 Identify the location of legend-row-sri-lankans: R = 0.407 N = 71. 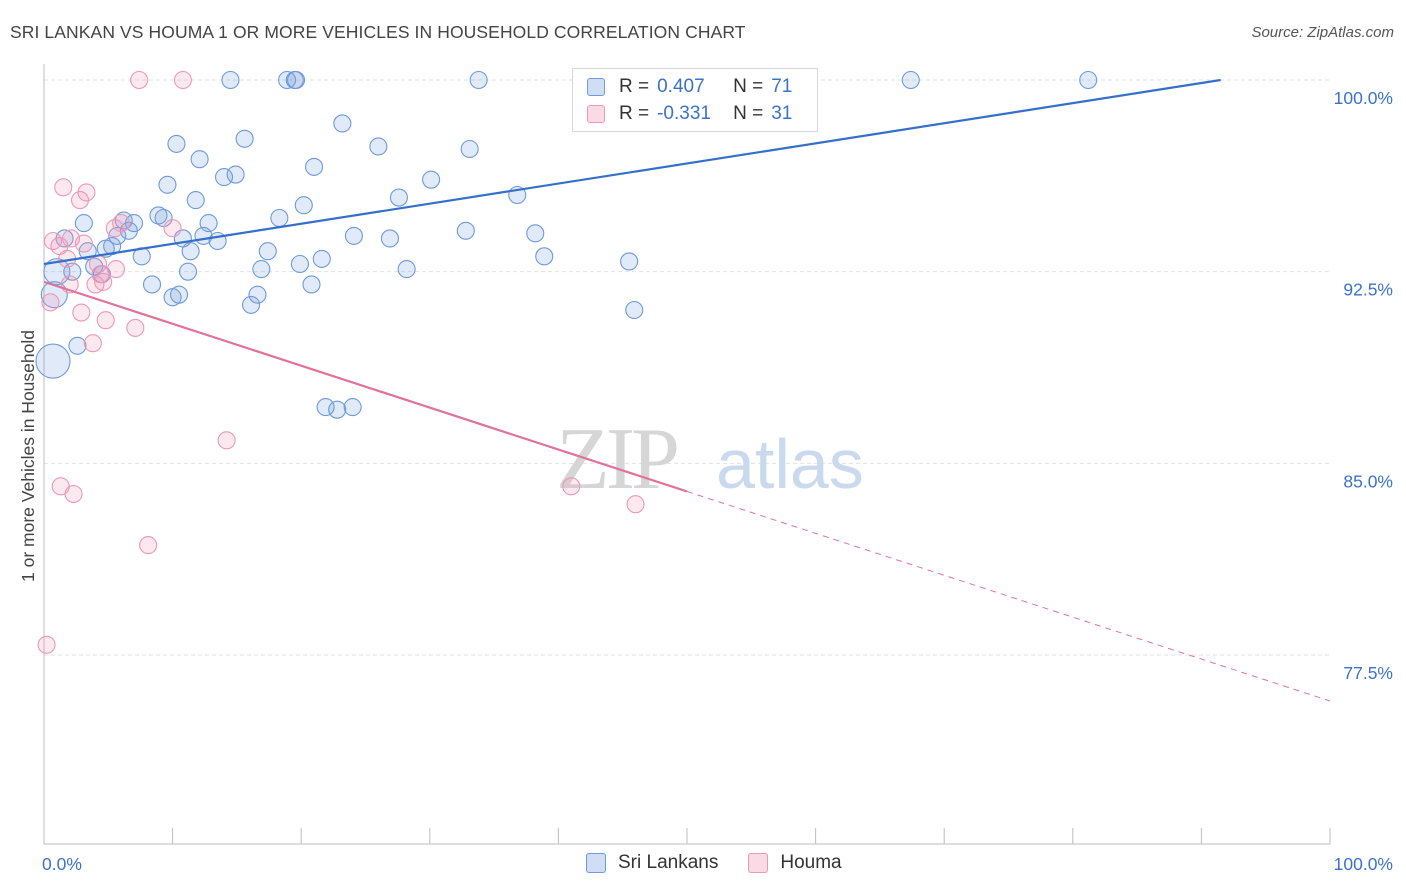
(689, 87).